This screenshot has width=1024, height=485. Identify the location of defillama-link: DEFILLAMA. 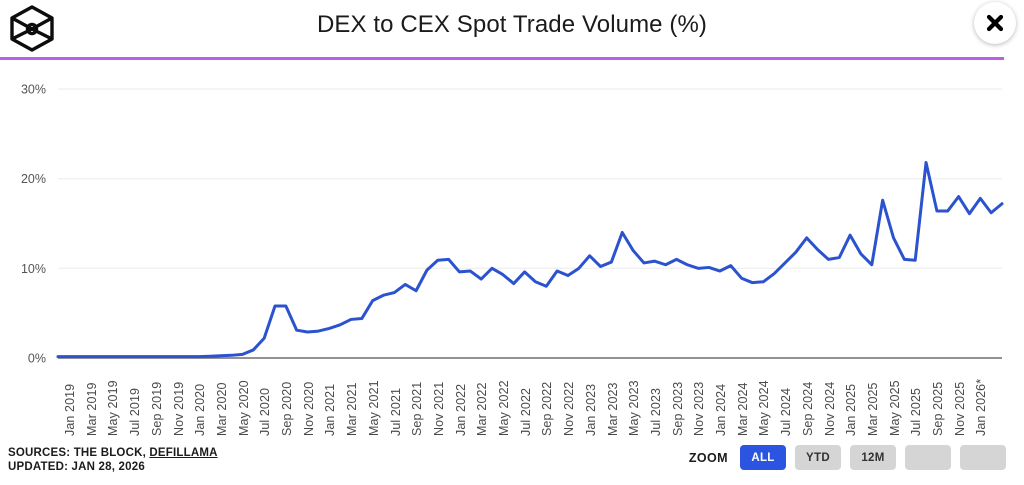
(183, 453).